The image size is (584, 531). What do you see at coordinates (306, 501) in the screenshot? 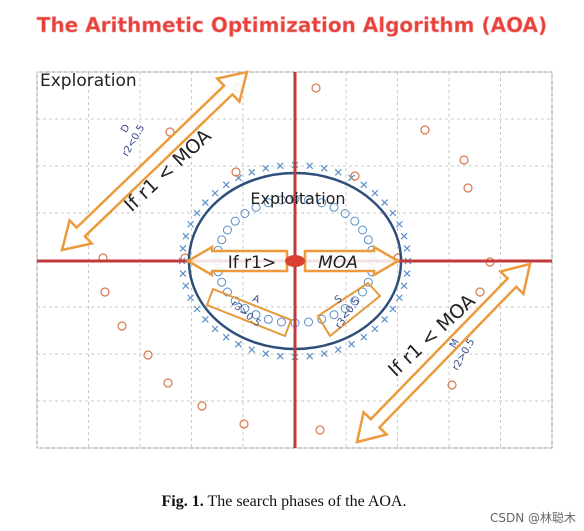
I see `caption-text: The search phases of the AOA.` at bounding box center [306, 501].